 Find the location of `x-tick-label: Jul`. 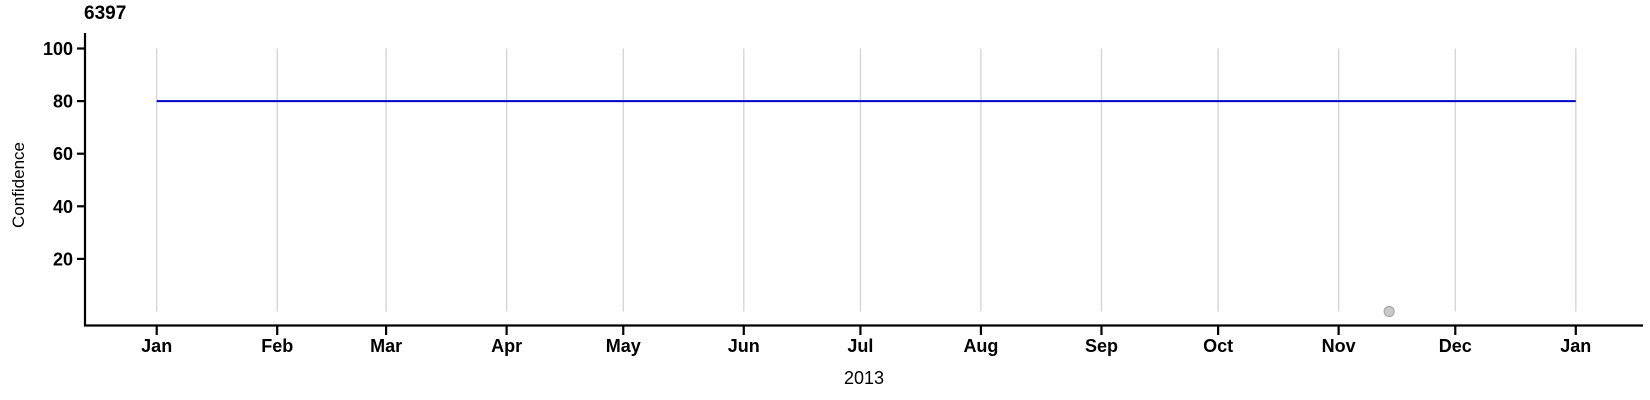

x-tick-label: Jul is located at coordinates (860, 346).